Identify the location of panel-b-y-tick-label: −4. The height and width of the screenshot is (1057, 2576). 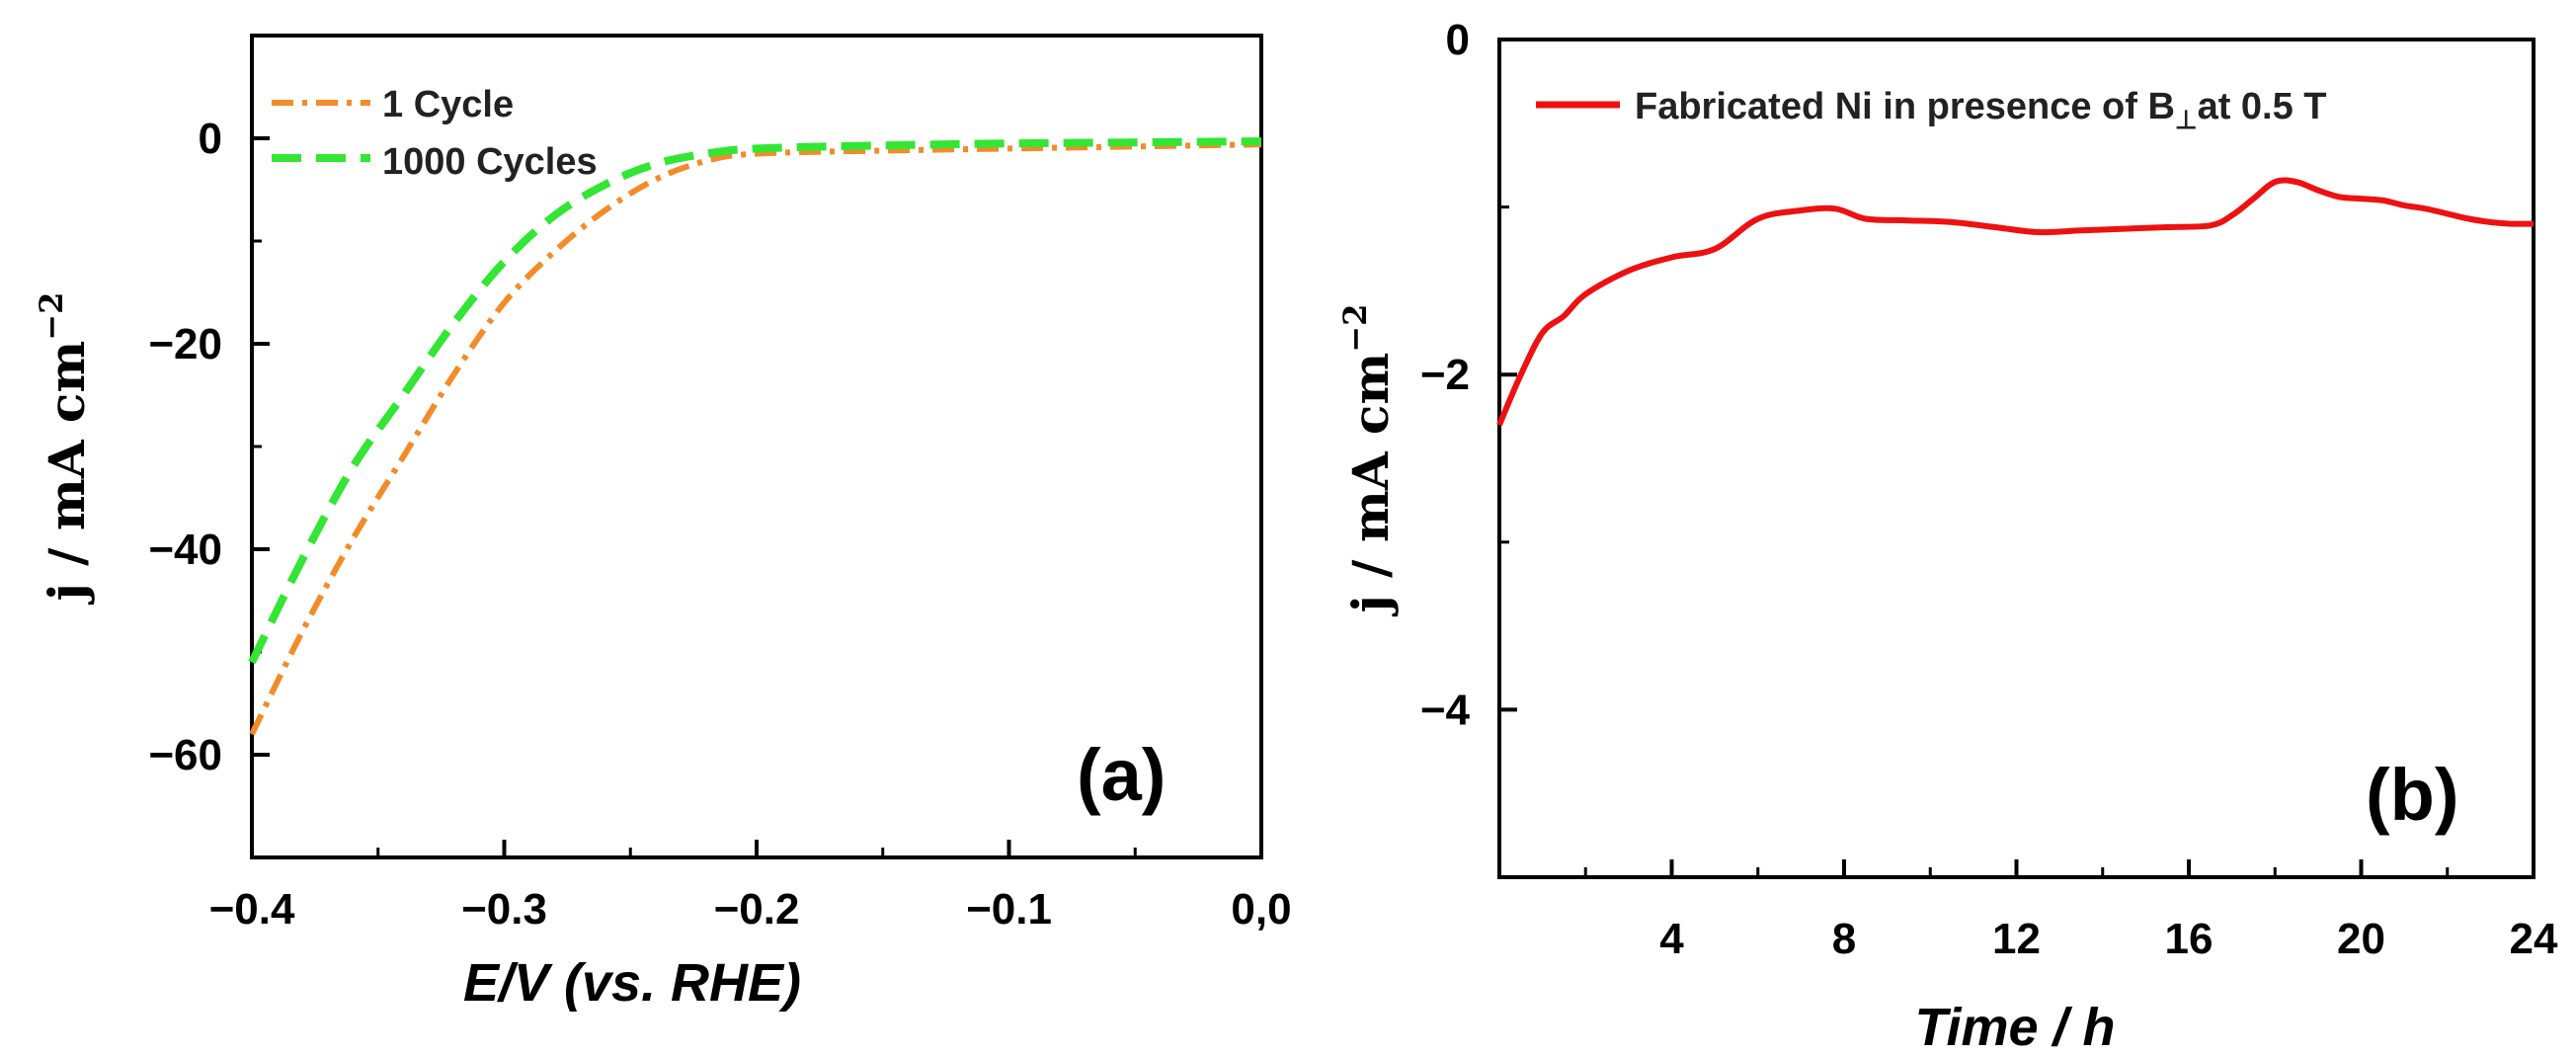
(1445, 710).